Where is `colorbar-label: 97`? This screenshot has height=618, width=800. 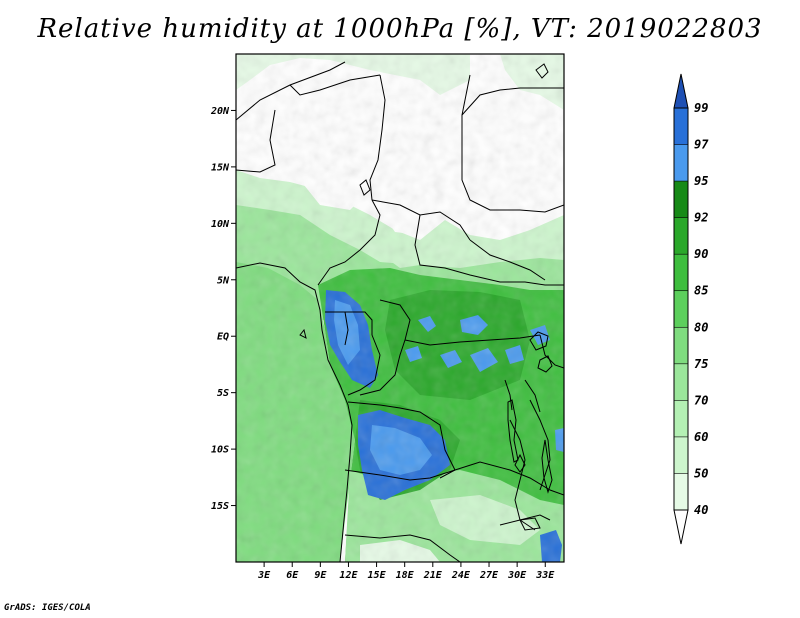 colorbar-label: 97 is located at coordinates (701, 145).